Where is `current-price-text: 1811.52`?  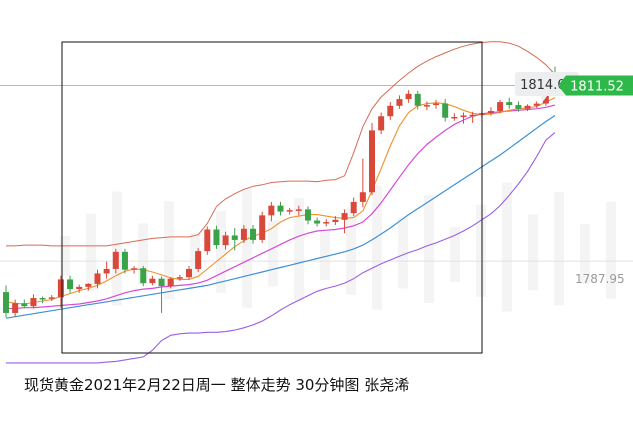
current-price-text: 1811.52 is located at coordinates (597, 87).